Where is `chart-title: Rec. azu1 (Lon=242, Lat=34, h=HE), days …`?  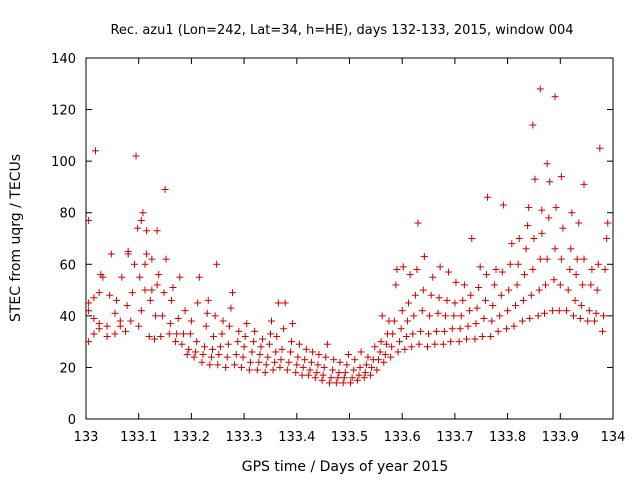 chart-title: Rec. azu1 (Lon=242, Lat=34, h=HE), days … is located at coordinates (341, 30).